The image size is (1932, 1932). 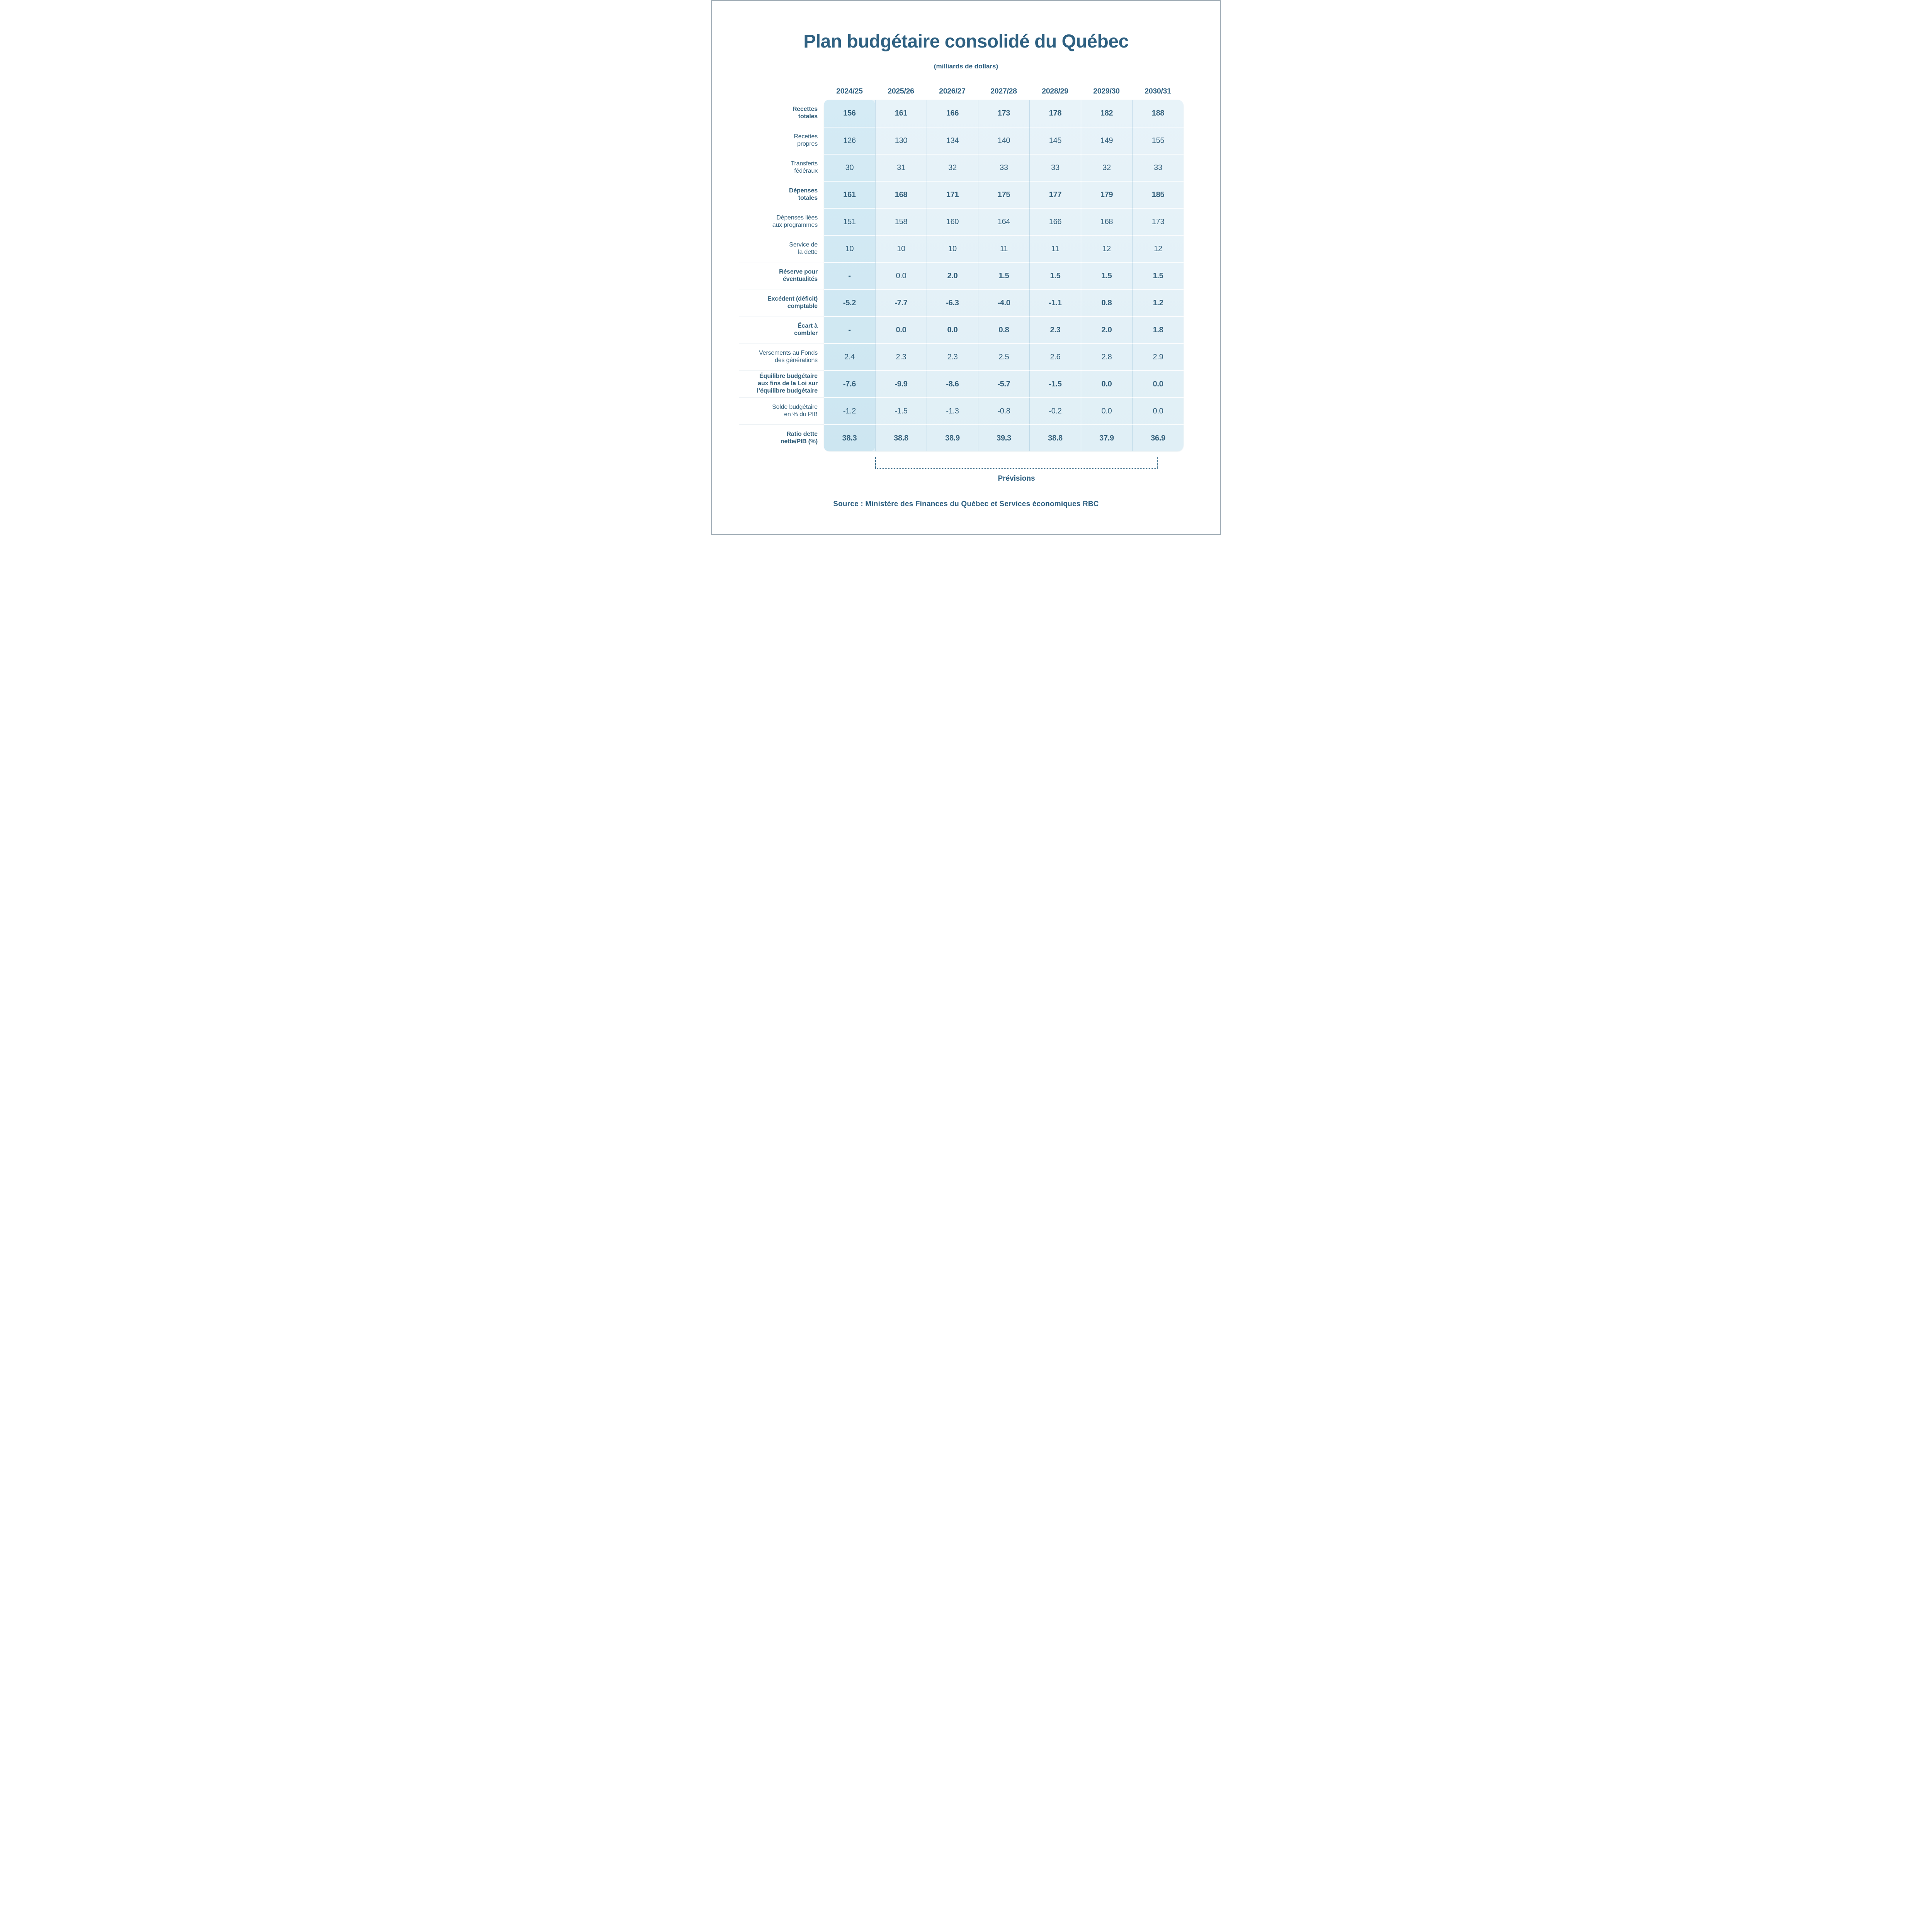 I want to click on forecast-bracket, so click(x=1017, y=463).